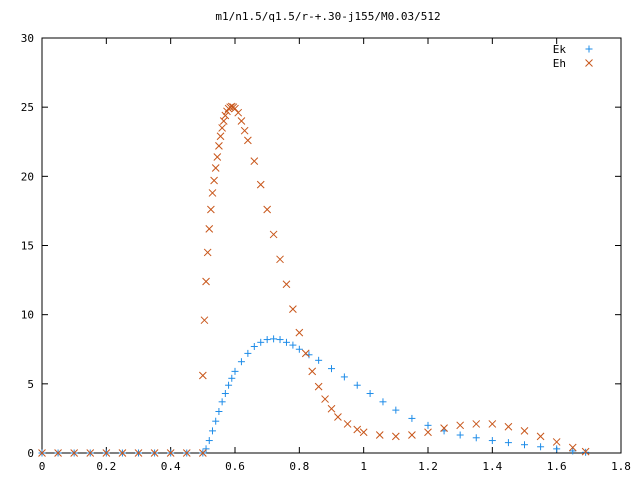 The image size is (640, 480). Describe the element at coordinates (106, 466) in the screenshot. I see `x-tick-label: 0.2` at that location.